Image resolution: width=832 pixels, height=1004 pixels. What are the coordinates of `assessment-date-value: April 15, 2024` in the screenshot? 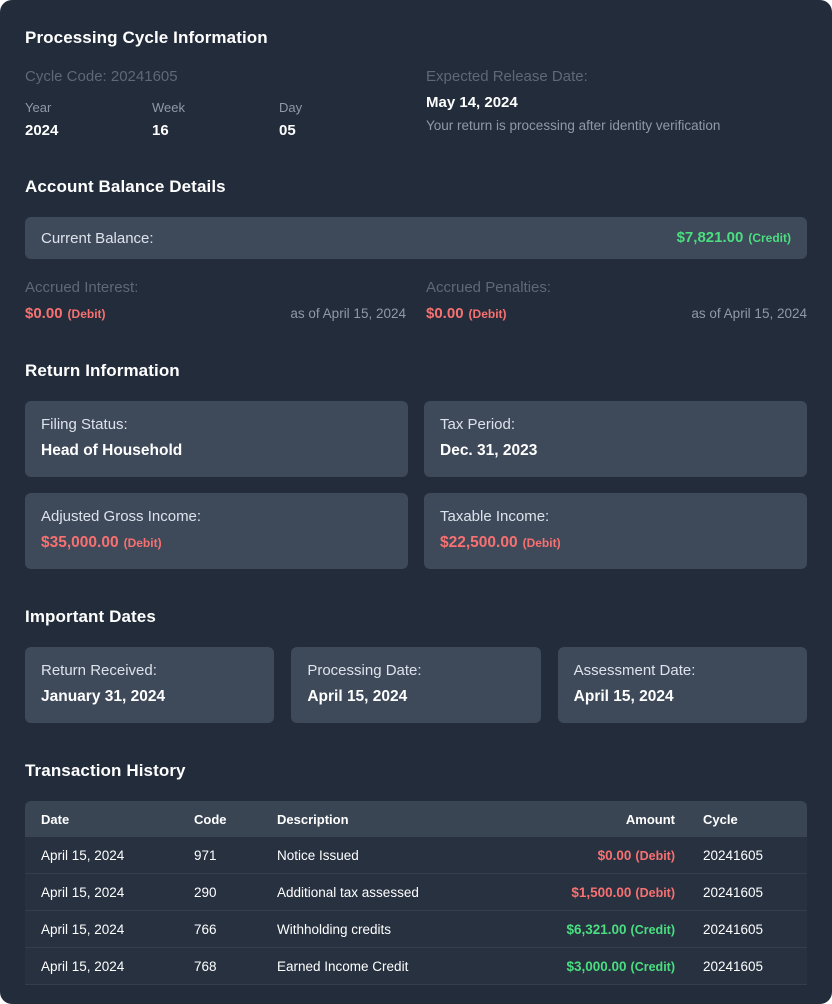 It's located at (623, 696).